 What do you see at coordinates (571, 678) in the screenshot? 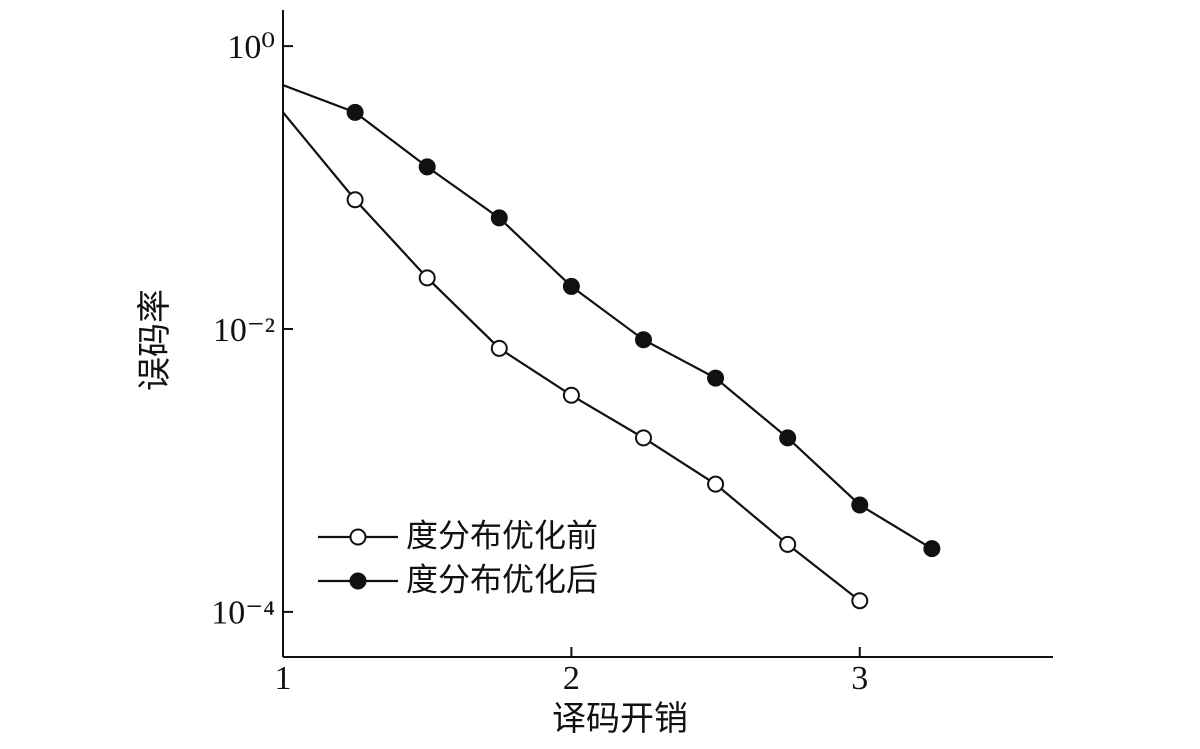
I see `x-tick-label: 2` at bounding box center [571, 678].